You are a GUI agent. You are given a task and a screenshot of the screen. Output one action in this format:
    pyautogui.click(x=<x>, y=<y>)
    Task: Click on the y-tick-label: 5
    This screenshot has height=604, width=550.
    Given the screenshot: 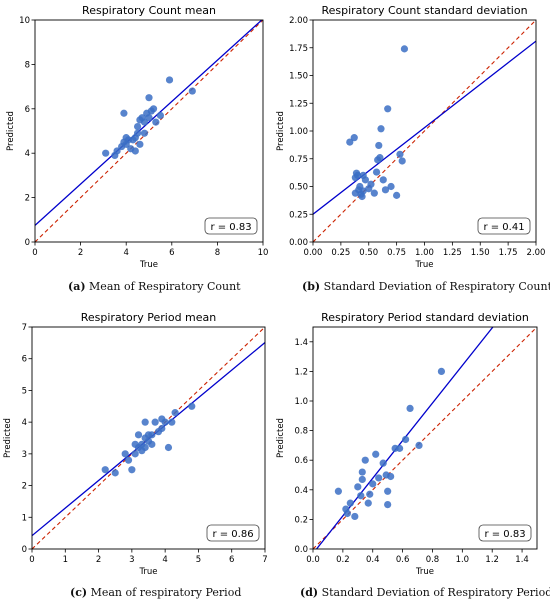 What is the action you would take?
    pyautogui.click(x=24, y=391)
    